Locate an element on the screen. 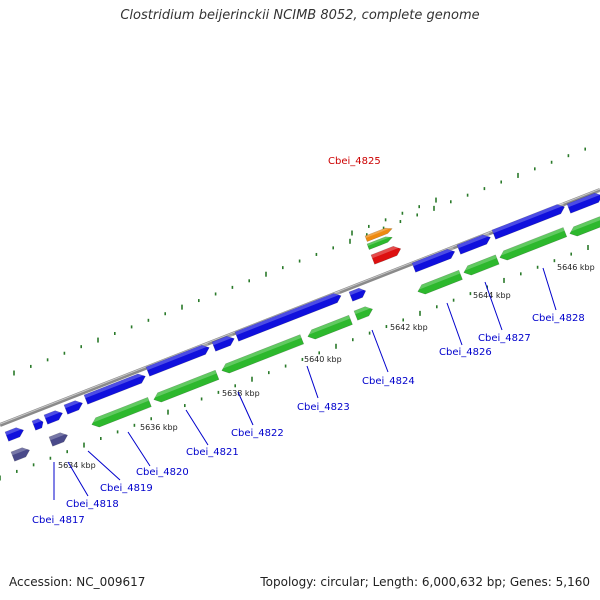  kbp-label: 5634 kbp is located at coordinates (77, 465).